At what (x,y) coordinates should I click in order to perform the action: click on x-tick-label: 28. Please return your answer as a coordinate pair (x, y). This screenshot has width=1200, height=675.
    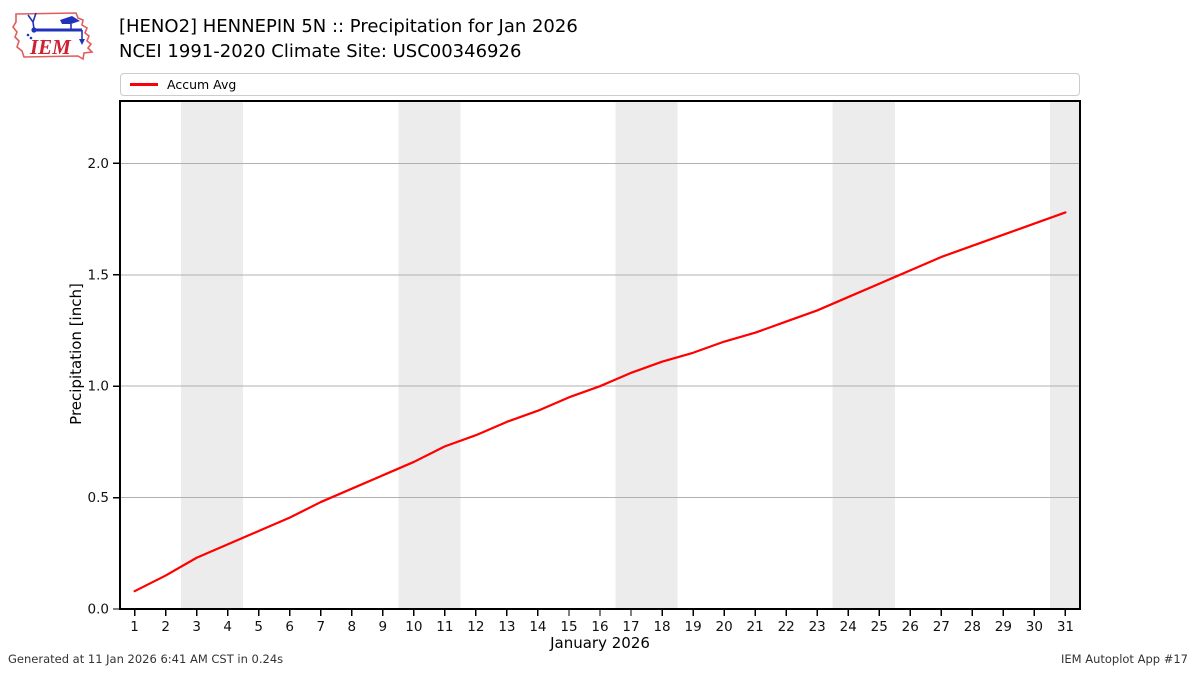
    Looking at the image, I should click on (972, 627).